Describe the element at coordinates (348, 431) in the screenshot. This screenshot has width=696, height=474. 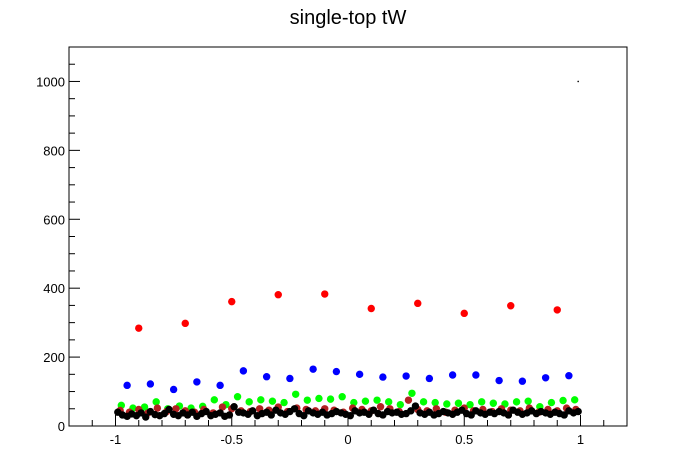
I see `x-axis: -1 -0.5 0 0.5 1` at that location.